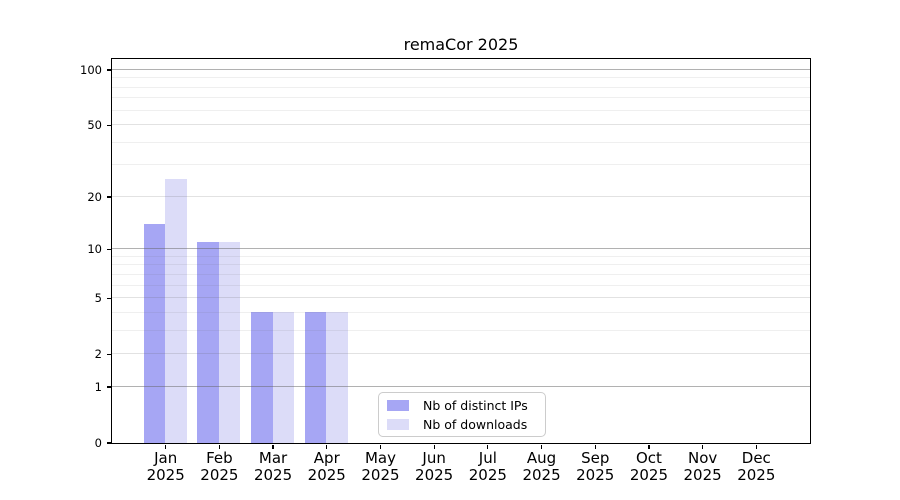  I want to click on chart-title: remaCor 2025, so click(461, 44).